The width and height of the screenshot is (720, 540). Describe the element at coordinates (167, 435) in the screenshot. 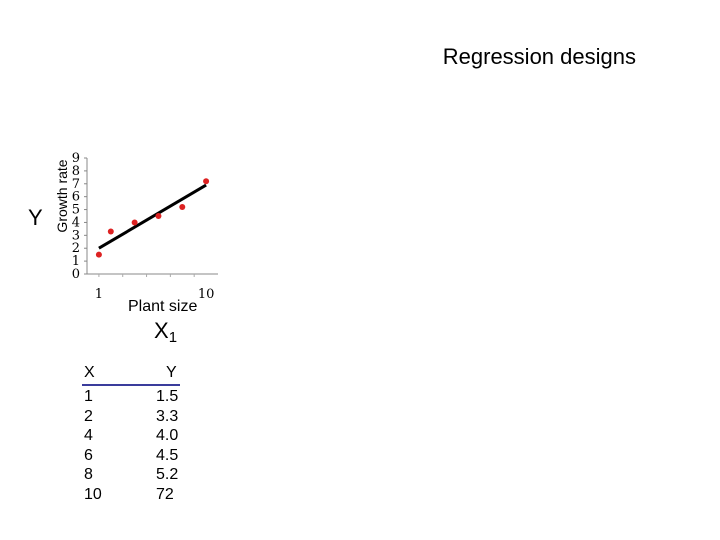

I see `table-cell-y: 4.0` at that location.